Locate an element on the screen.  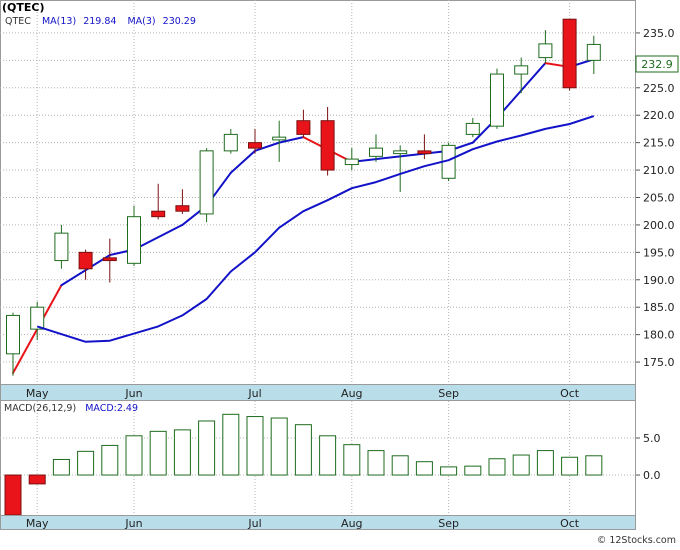
price-y-tick-label: 235.0 is located at coordinates (659, 33).